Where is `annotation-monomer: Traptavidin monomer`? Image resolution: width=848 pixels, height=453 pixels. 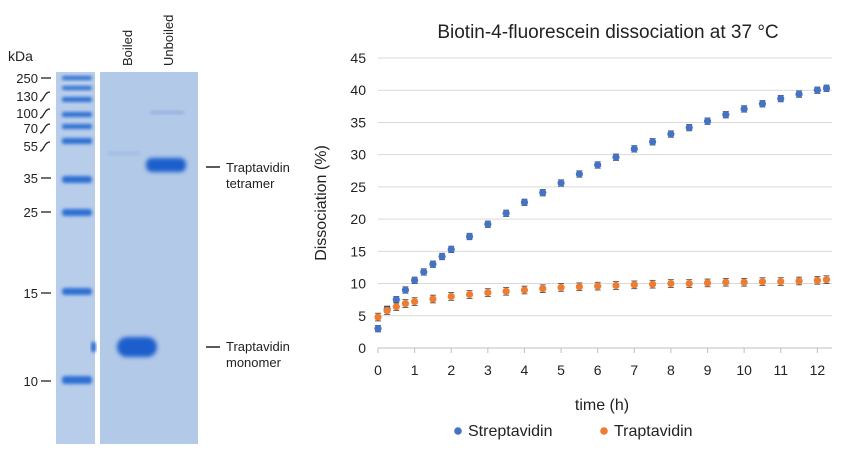 annotation-monomer: Traptavidin monomer is located at coordinates (248, 354).